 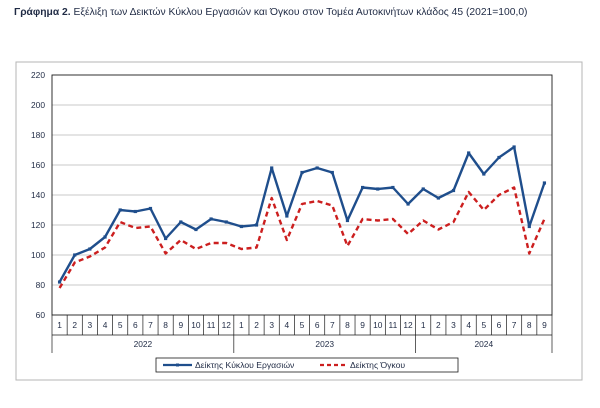 What do you see at coordinates (38, 135) in the screenshot?
I see `y-tick-label: 180` at bounding box center [38, 135].